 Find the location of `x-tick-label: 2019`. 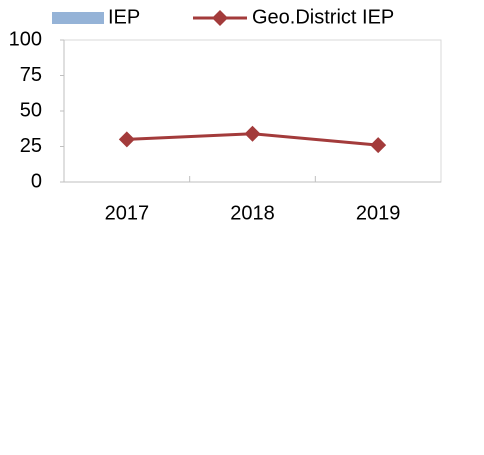

x-tick-label: 2019 is located at coordinates (378, 213).